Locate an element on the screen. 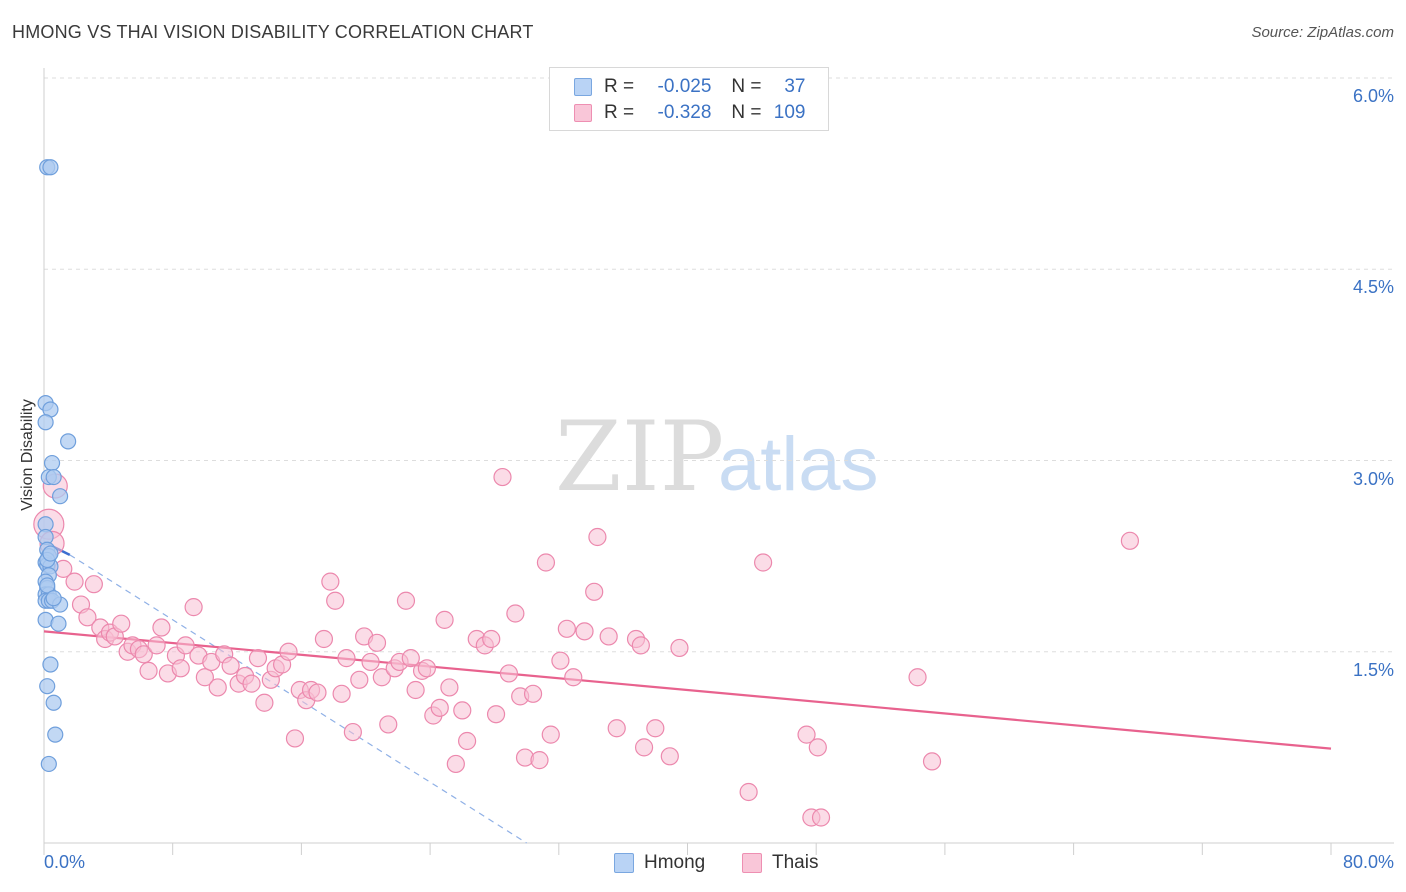 The width and height of the screenshot is (1406, 892). thais-legend-label: Thais is located at coordinates (795, 862).